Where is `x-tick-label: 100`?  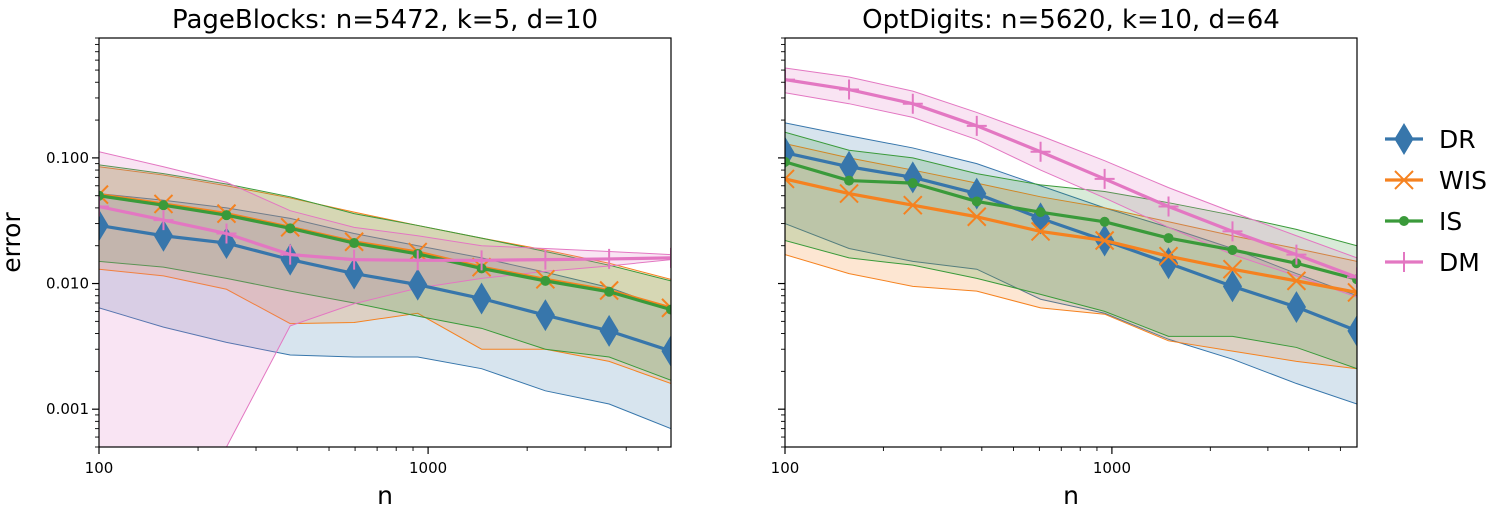
x-tick-label: 100 is located at coordinates (99, 468).